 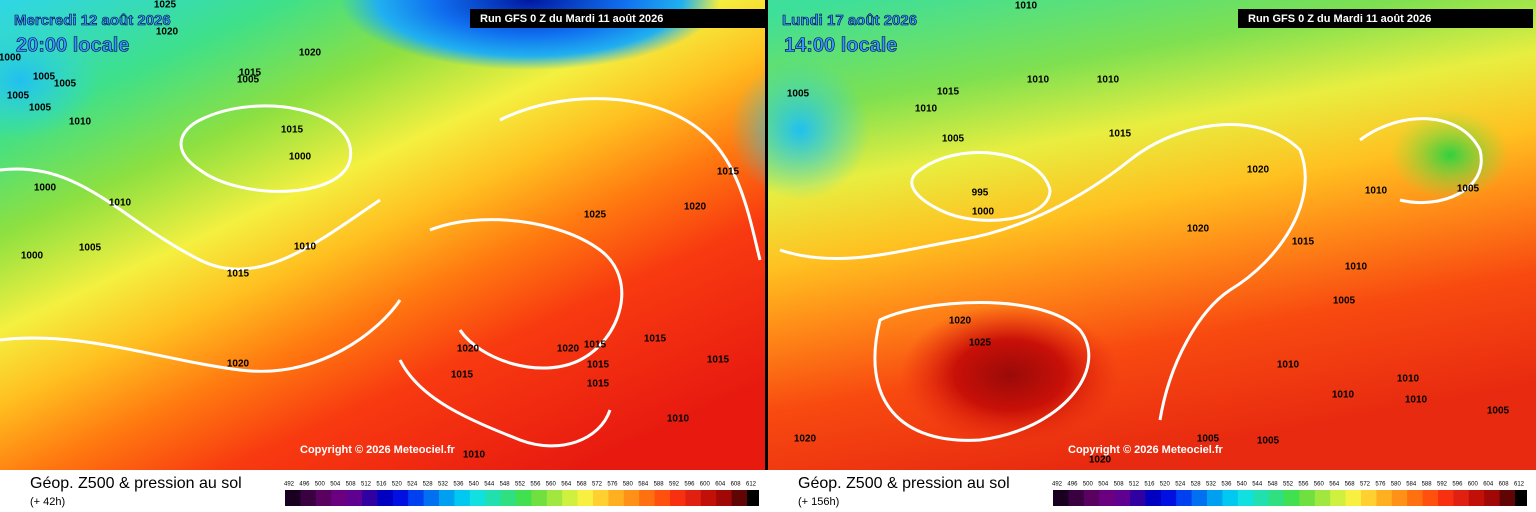 What do you see at coordinates (1211, 485) in the screenshot?
I see `scale-tick-label: 532` at bounding box center [1211, 485].